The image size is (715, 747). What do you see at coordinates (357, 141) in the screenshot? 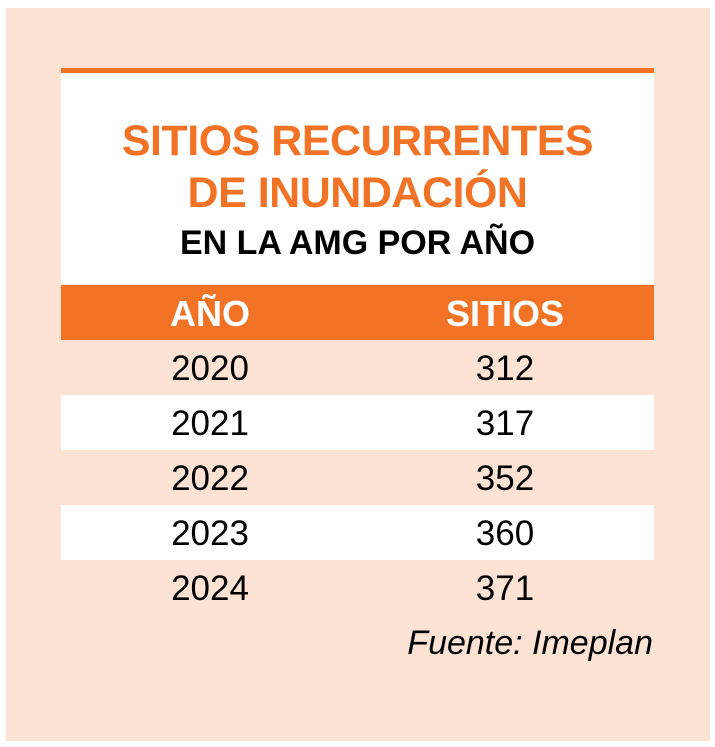
I see `title-line-1: SITIOS RECURRENTES` at bounding box center [357, 141].